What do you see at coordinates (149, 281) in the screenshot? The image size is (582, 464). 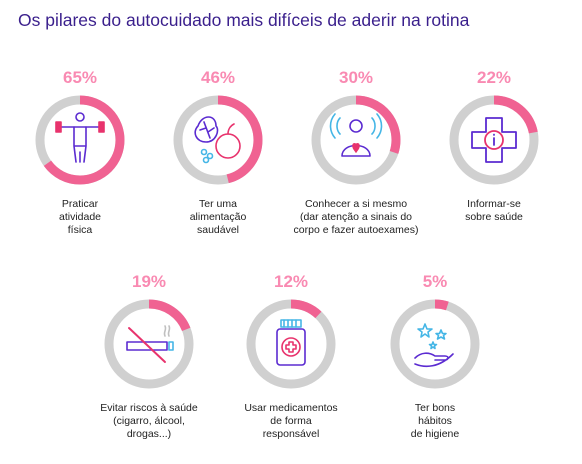 I see `percentage-label: 19%` at bounding box center [149, 281].